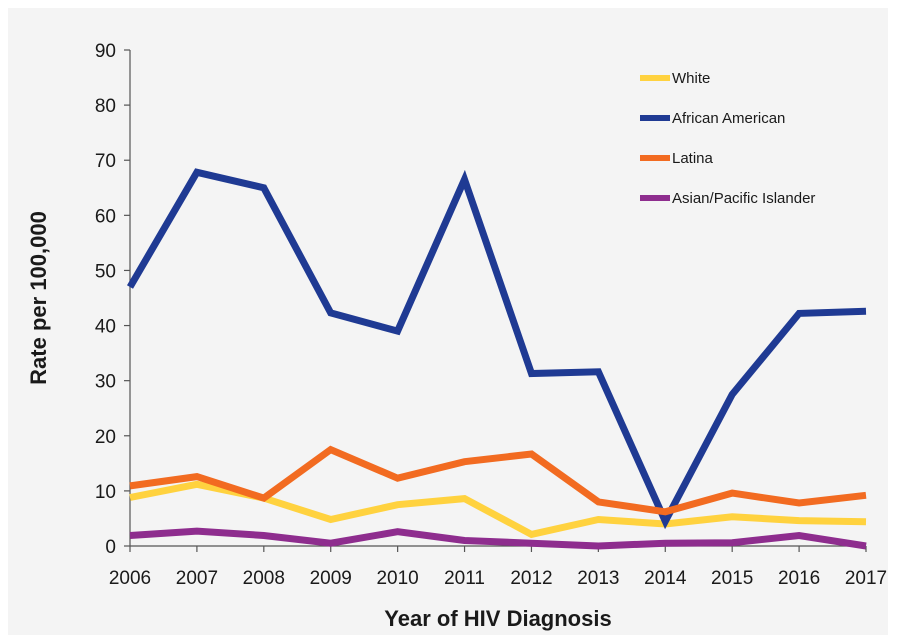 This screenshot has height=635, width=900. I want to click on y-tick-label: 70, so click(105, 161).